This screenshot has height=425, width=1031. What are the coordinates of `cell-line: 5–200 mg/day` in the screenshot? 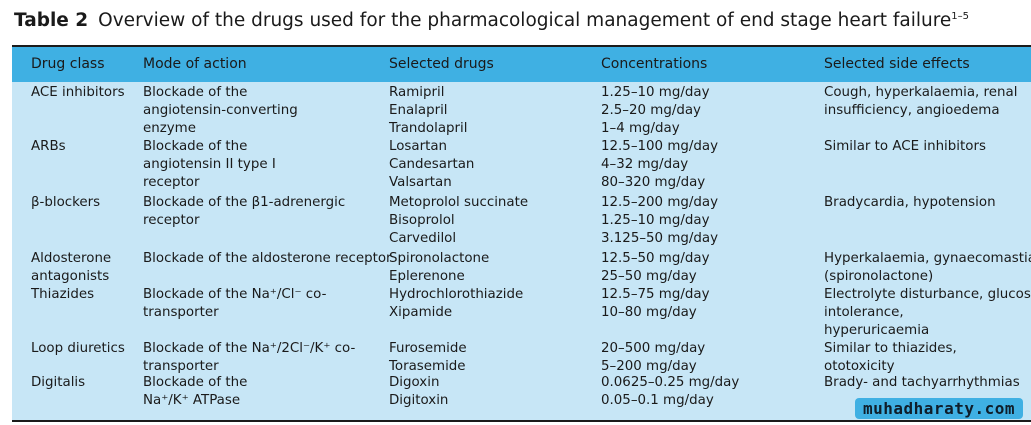 It's located at (649, 367).